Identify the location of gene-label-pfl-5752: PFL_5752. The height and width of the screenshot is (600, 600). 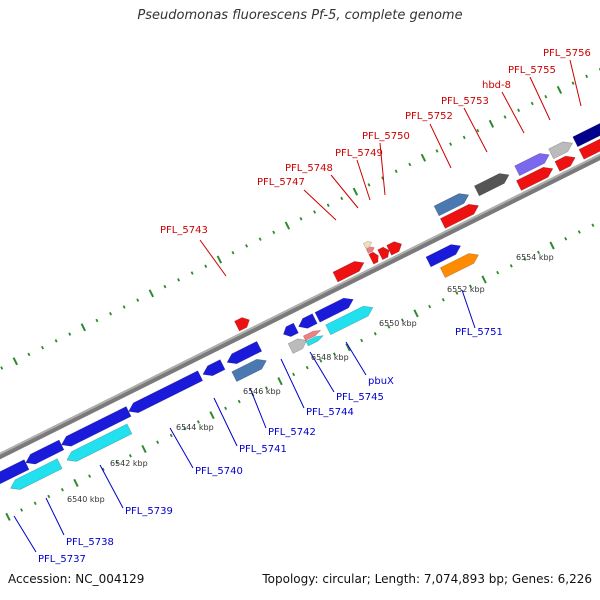
(429, 116).